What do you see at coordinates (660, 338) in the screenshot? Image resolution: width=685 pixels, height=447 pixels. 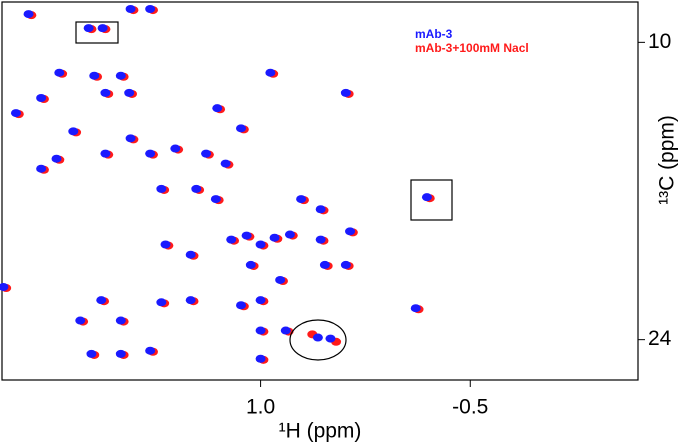 I see `y-tick-label: 24` at bounding box center [660, 338].